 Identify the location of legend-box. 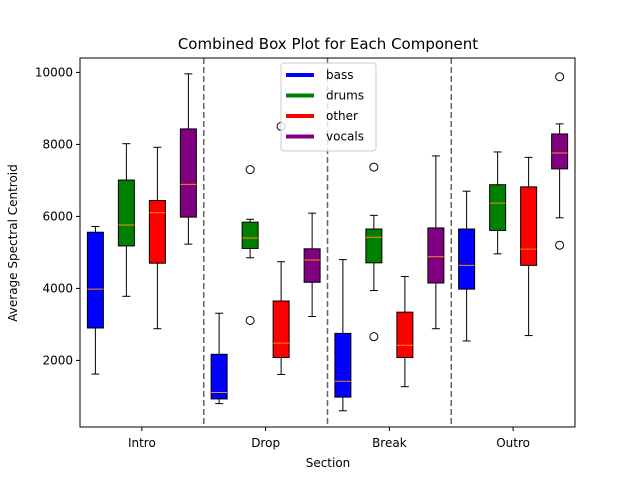
(328, 107).